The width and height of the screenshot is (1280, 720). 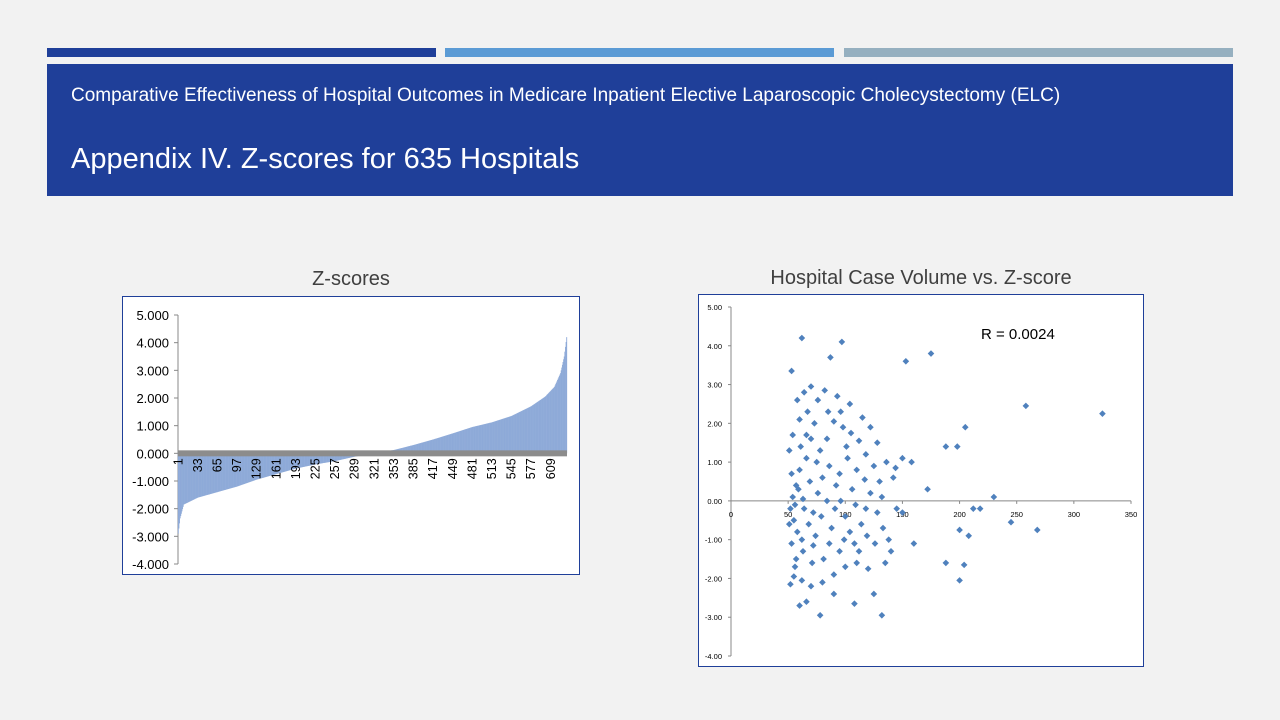 I want to click on y-tick-label: -1.000, so click(x=150, y=481).